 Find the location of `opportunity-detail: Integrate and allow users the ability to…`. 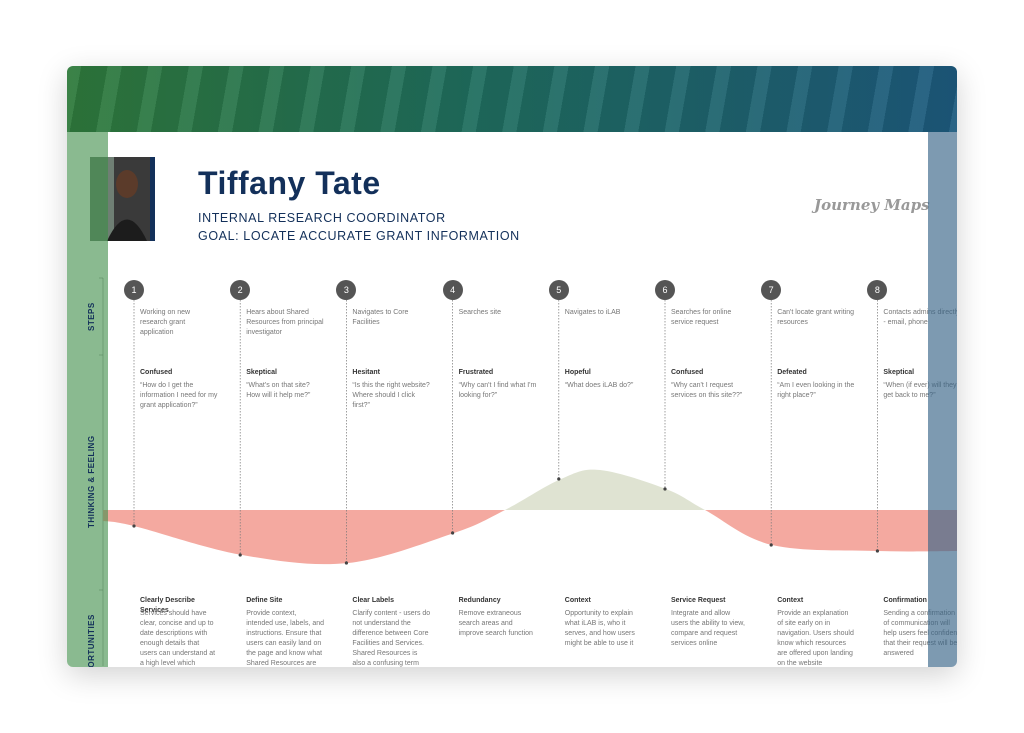

opportunity-detail: Integrate and allow users the ability to… is located at coordinates (708, 628).